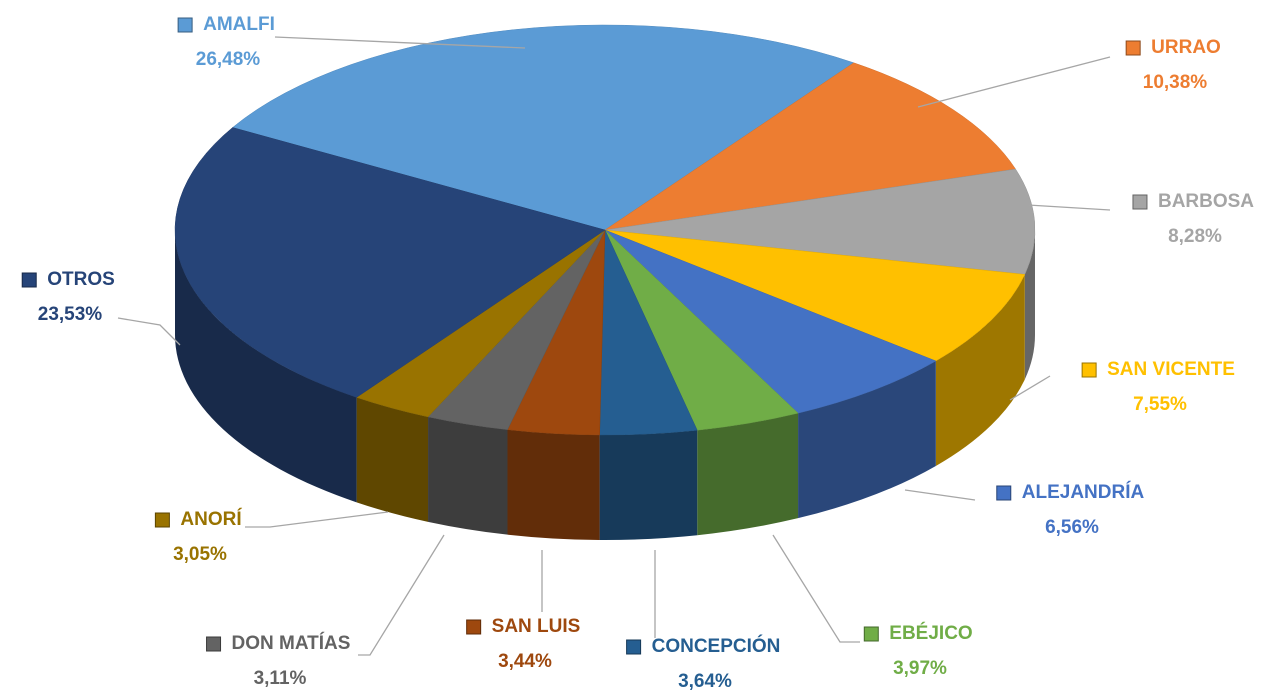 The height and width of the screenshot is (690, 1269). Describe the element at coordinates (239, 24) in the screenshot. I see `label-name: AMALFI` at that location.